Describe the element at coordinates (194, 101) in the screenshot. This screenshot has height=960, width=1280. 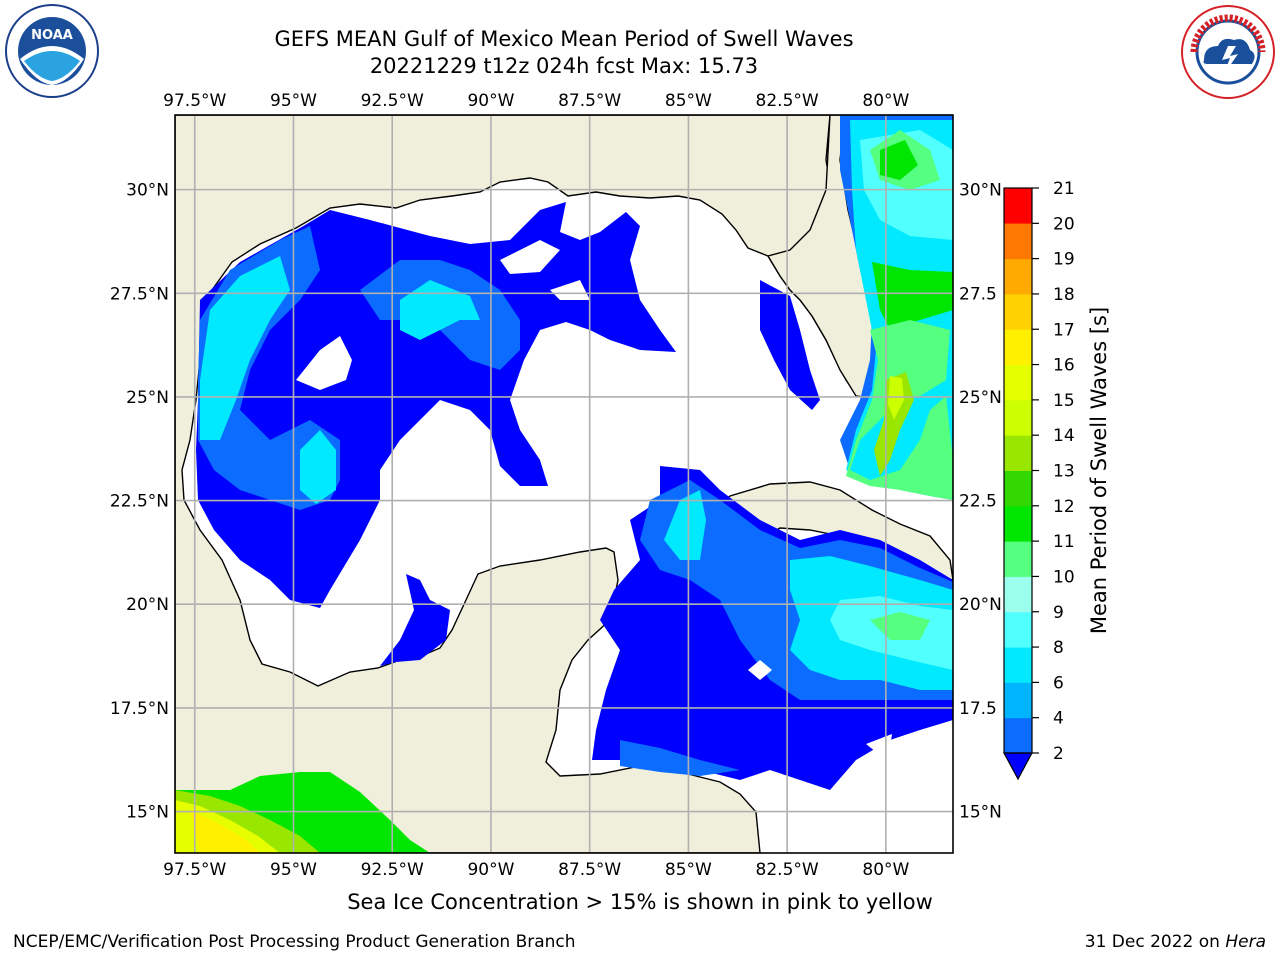
I see `lon-label-top: 97.5°W` at that location.